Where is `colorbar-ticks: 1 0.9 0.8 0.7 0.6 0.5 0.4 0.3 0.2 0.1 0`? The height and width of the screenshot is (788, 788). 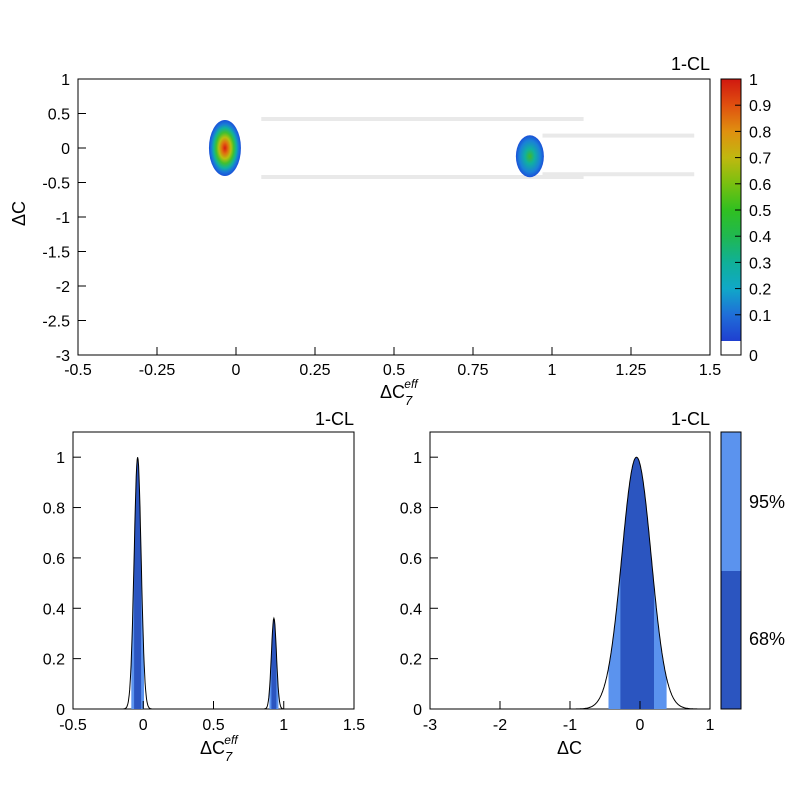 colorbar-ticks: 1 0.9 0.8 0.7 0.6 0.5 0.4 0.3 0.2 0.1 0 is located at coordinates (753, 218).